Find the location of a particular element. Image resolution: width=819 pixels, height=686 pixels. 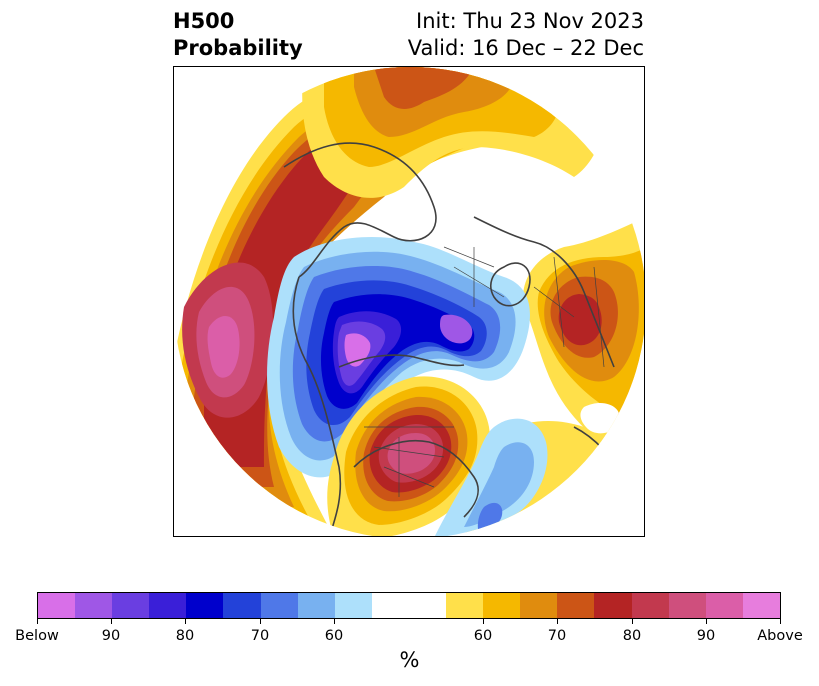

tick-label-above-60: 60 is located at coordinates (483, 636).